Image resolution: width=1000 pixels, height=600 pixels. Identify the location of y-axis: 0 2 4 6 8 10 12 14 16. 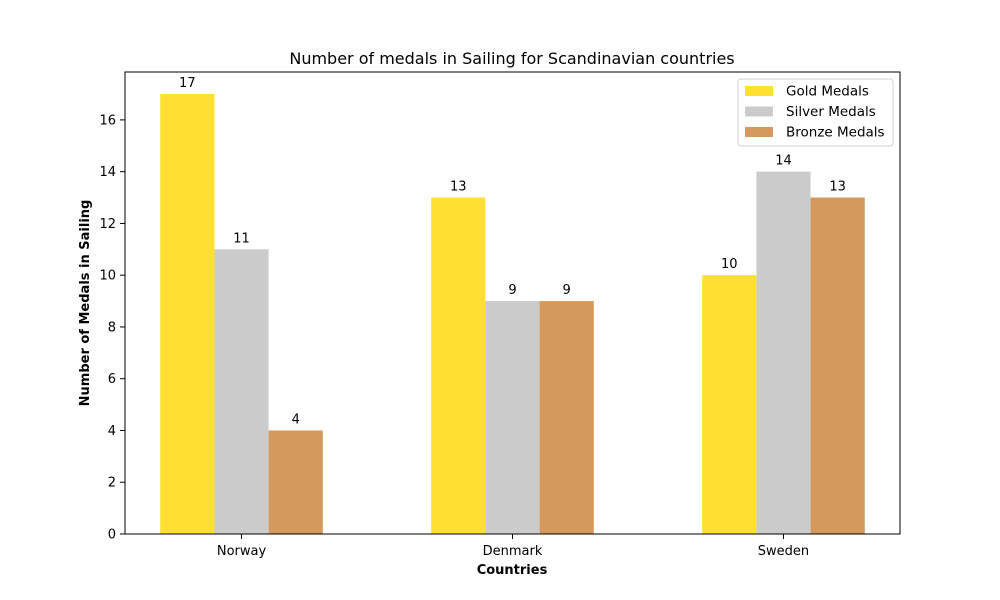
(112, 328).